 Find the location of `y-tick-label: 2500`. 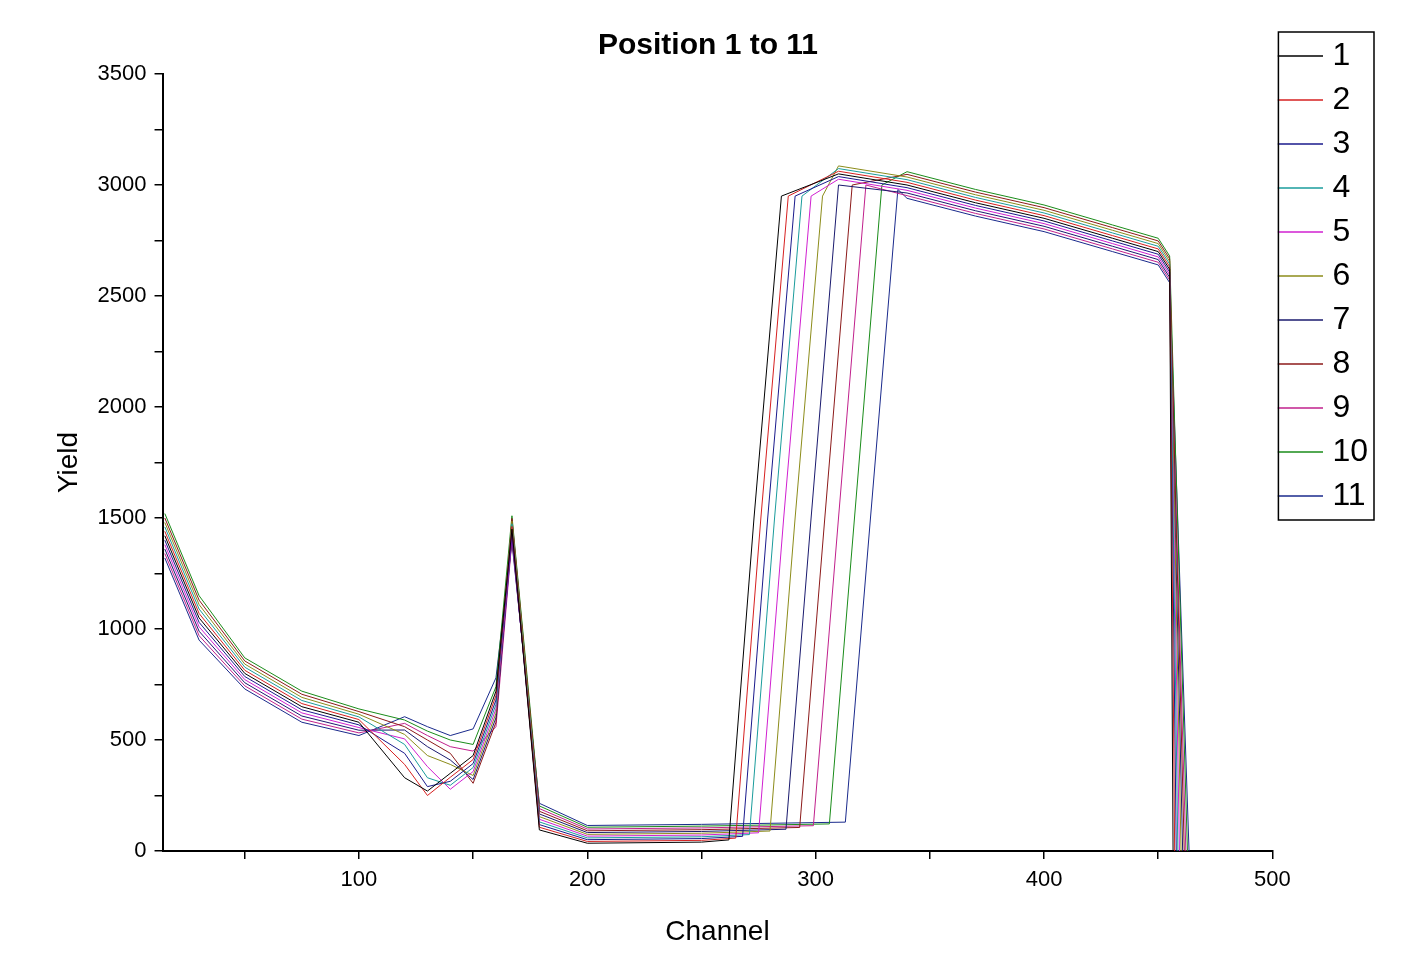

y-tick-label: 2500 is located at coordinates (122, 295).